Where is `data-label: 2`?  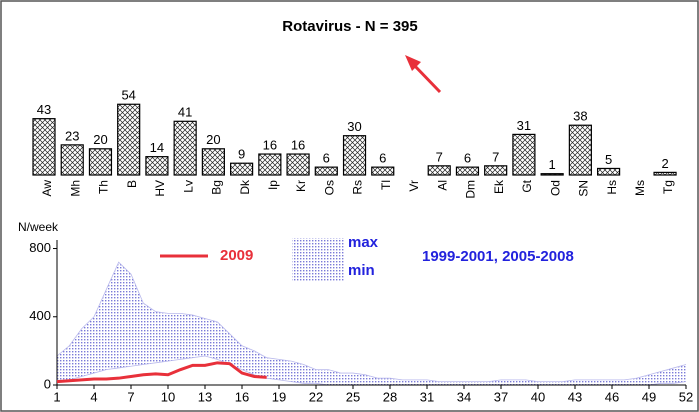
data-label: 2 is located at coordinates (664, 163).